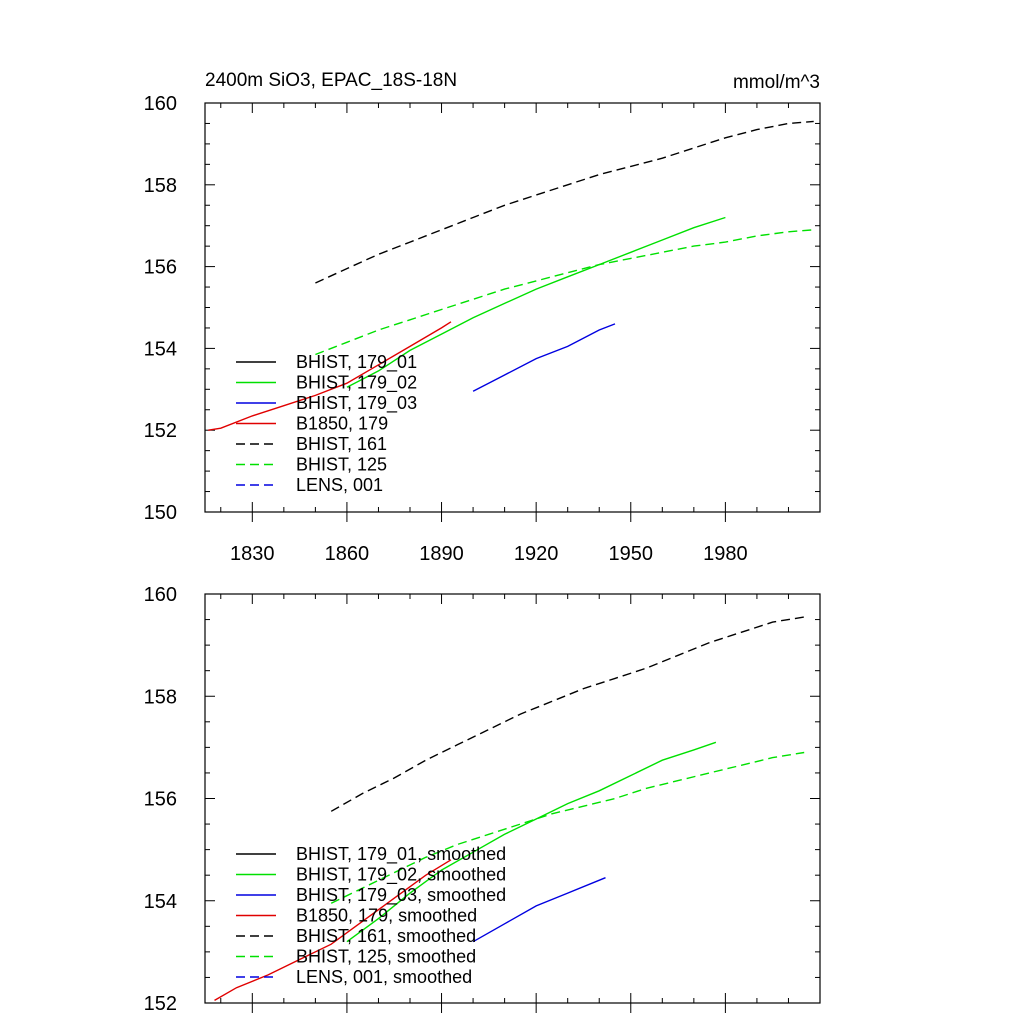 This screenshot has height=1024, width=1024. What do you see at coordinates (160, 513) in the screenshot?
I see `y-tick-label: 150` at bounding box center [160, 513].